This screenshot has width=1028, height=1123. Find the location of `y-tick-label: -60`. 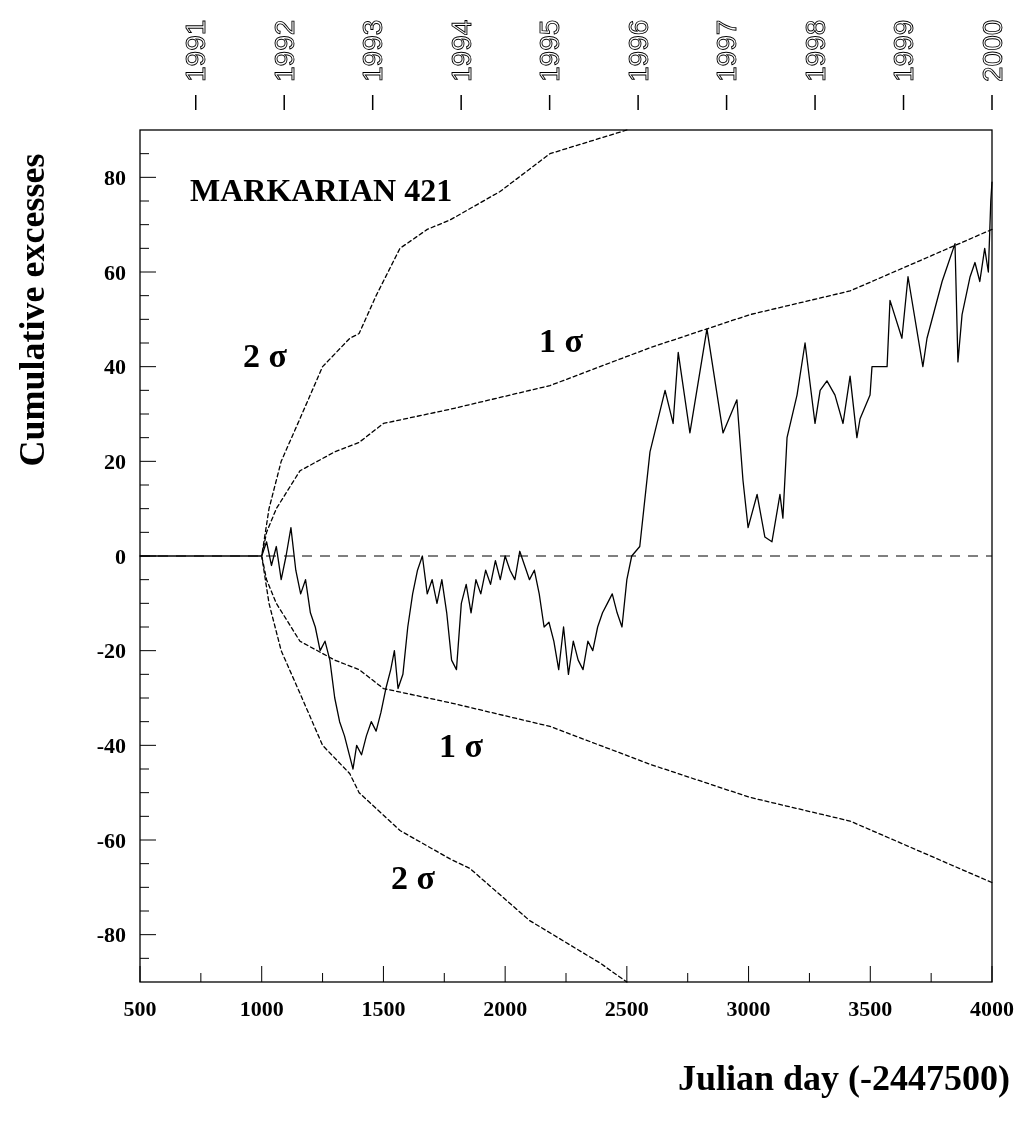

y-tick-label: -60 is located at coordinates (111, 840).